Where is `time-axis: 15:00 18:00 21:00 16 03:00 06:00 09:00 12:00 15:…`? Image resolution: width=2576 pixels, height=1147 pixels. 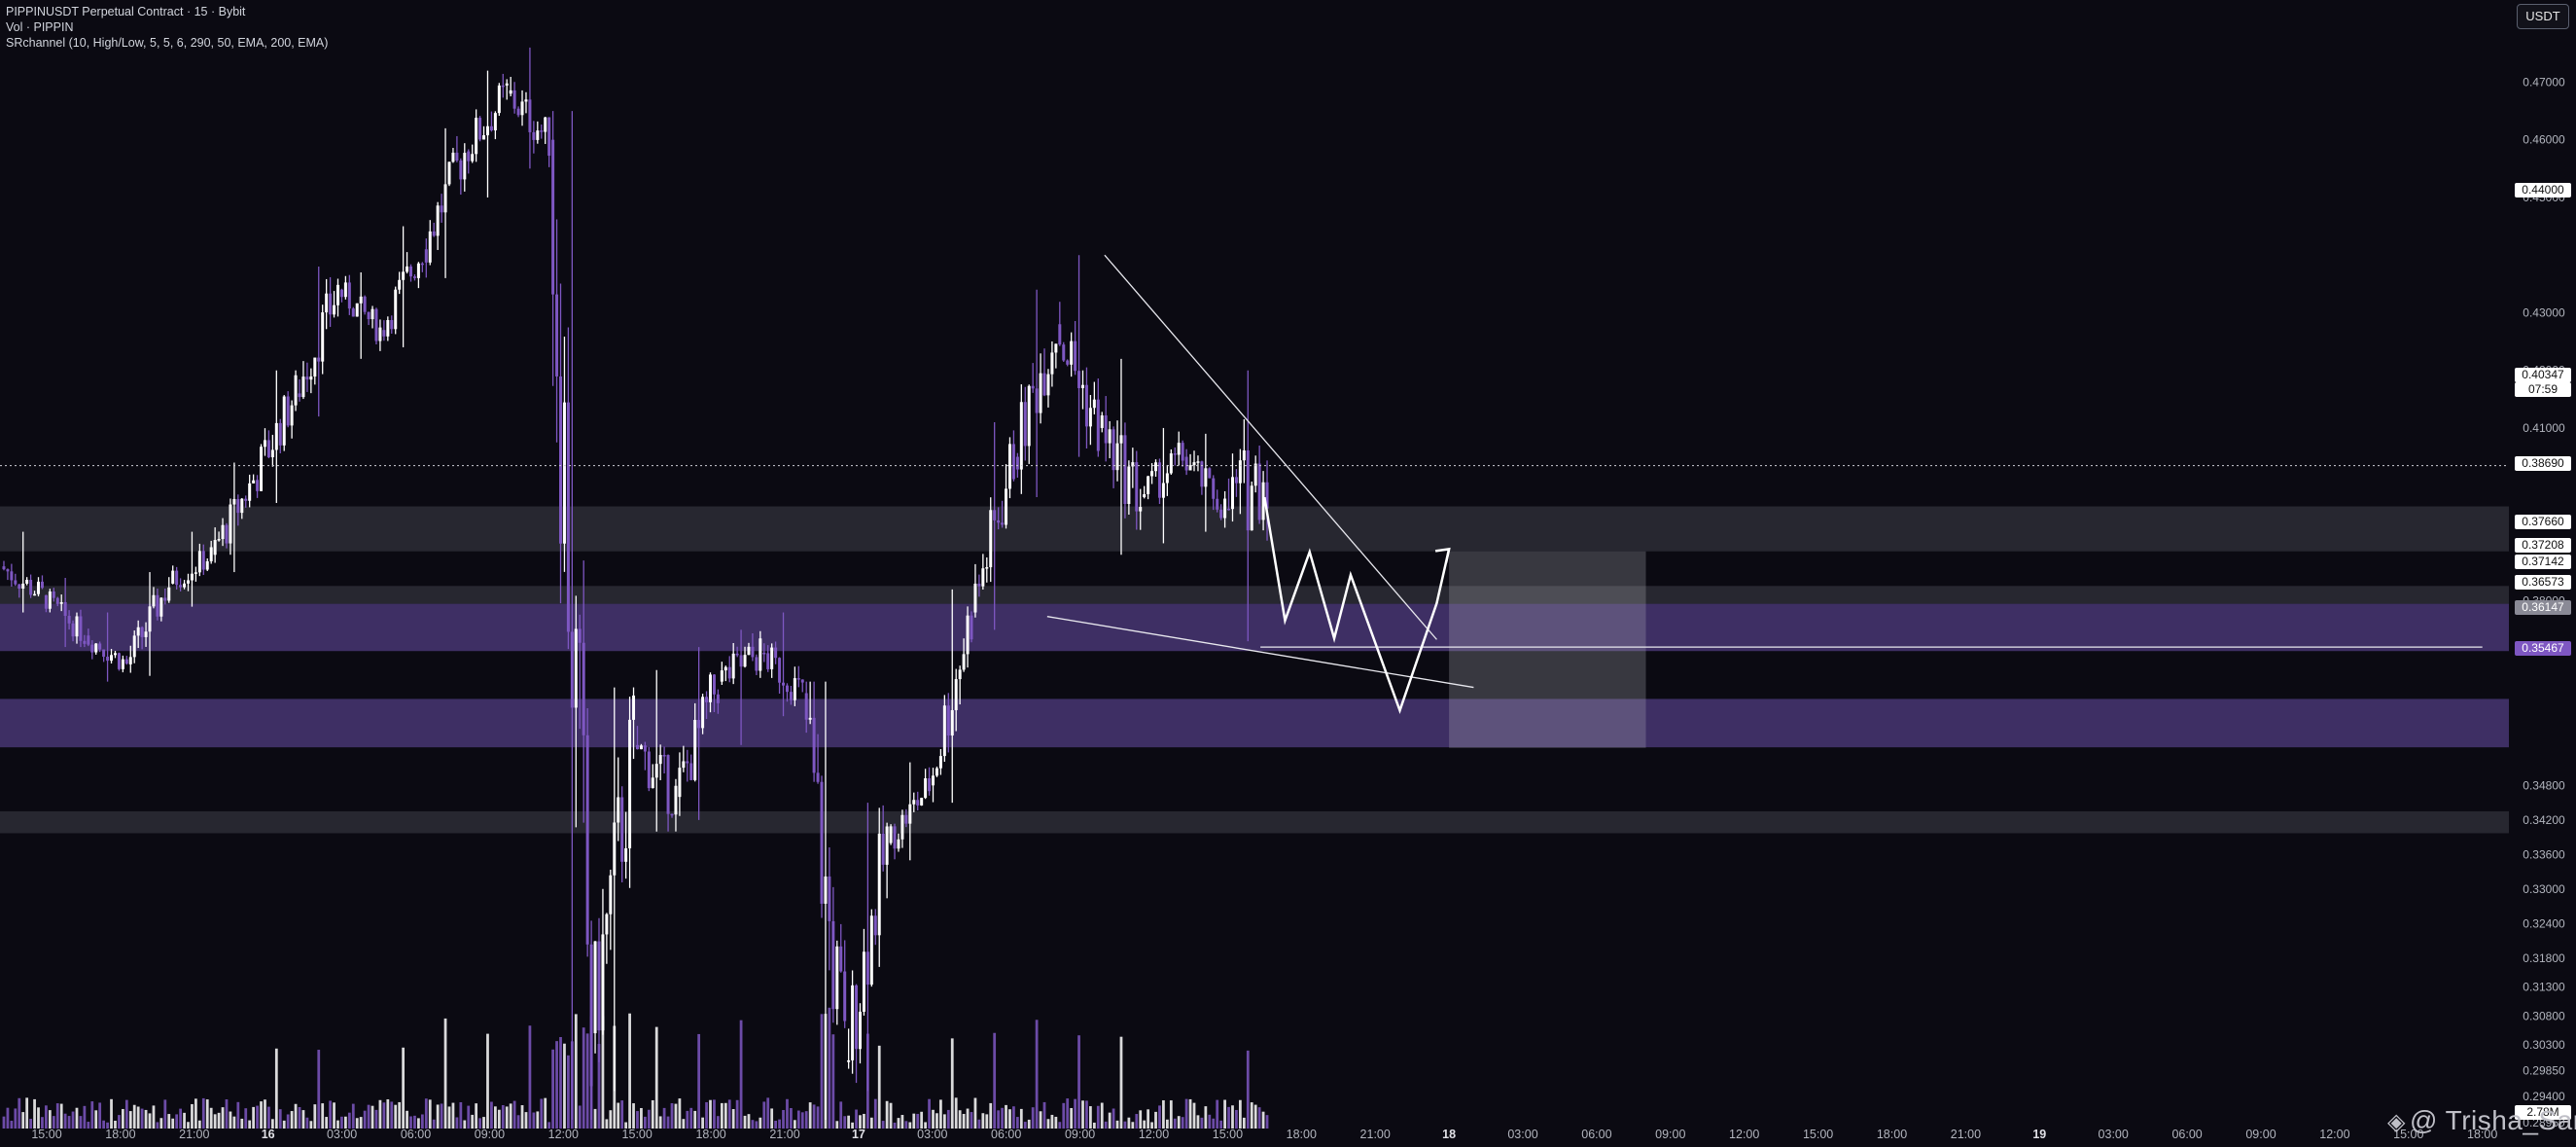 time-axis: 15:00 18:00 21:00 16 03:00 06:00 09:00 12:00 15:… is located at coordinates (1264, 1134).